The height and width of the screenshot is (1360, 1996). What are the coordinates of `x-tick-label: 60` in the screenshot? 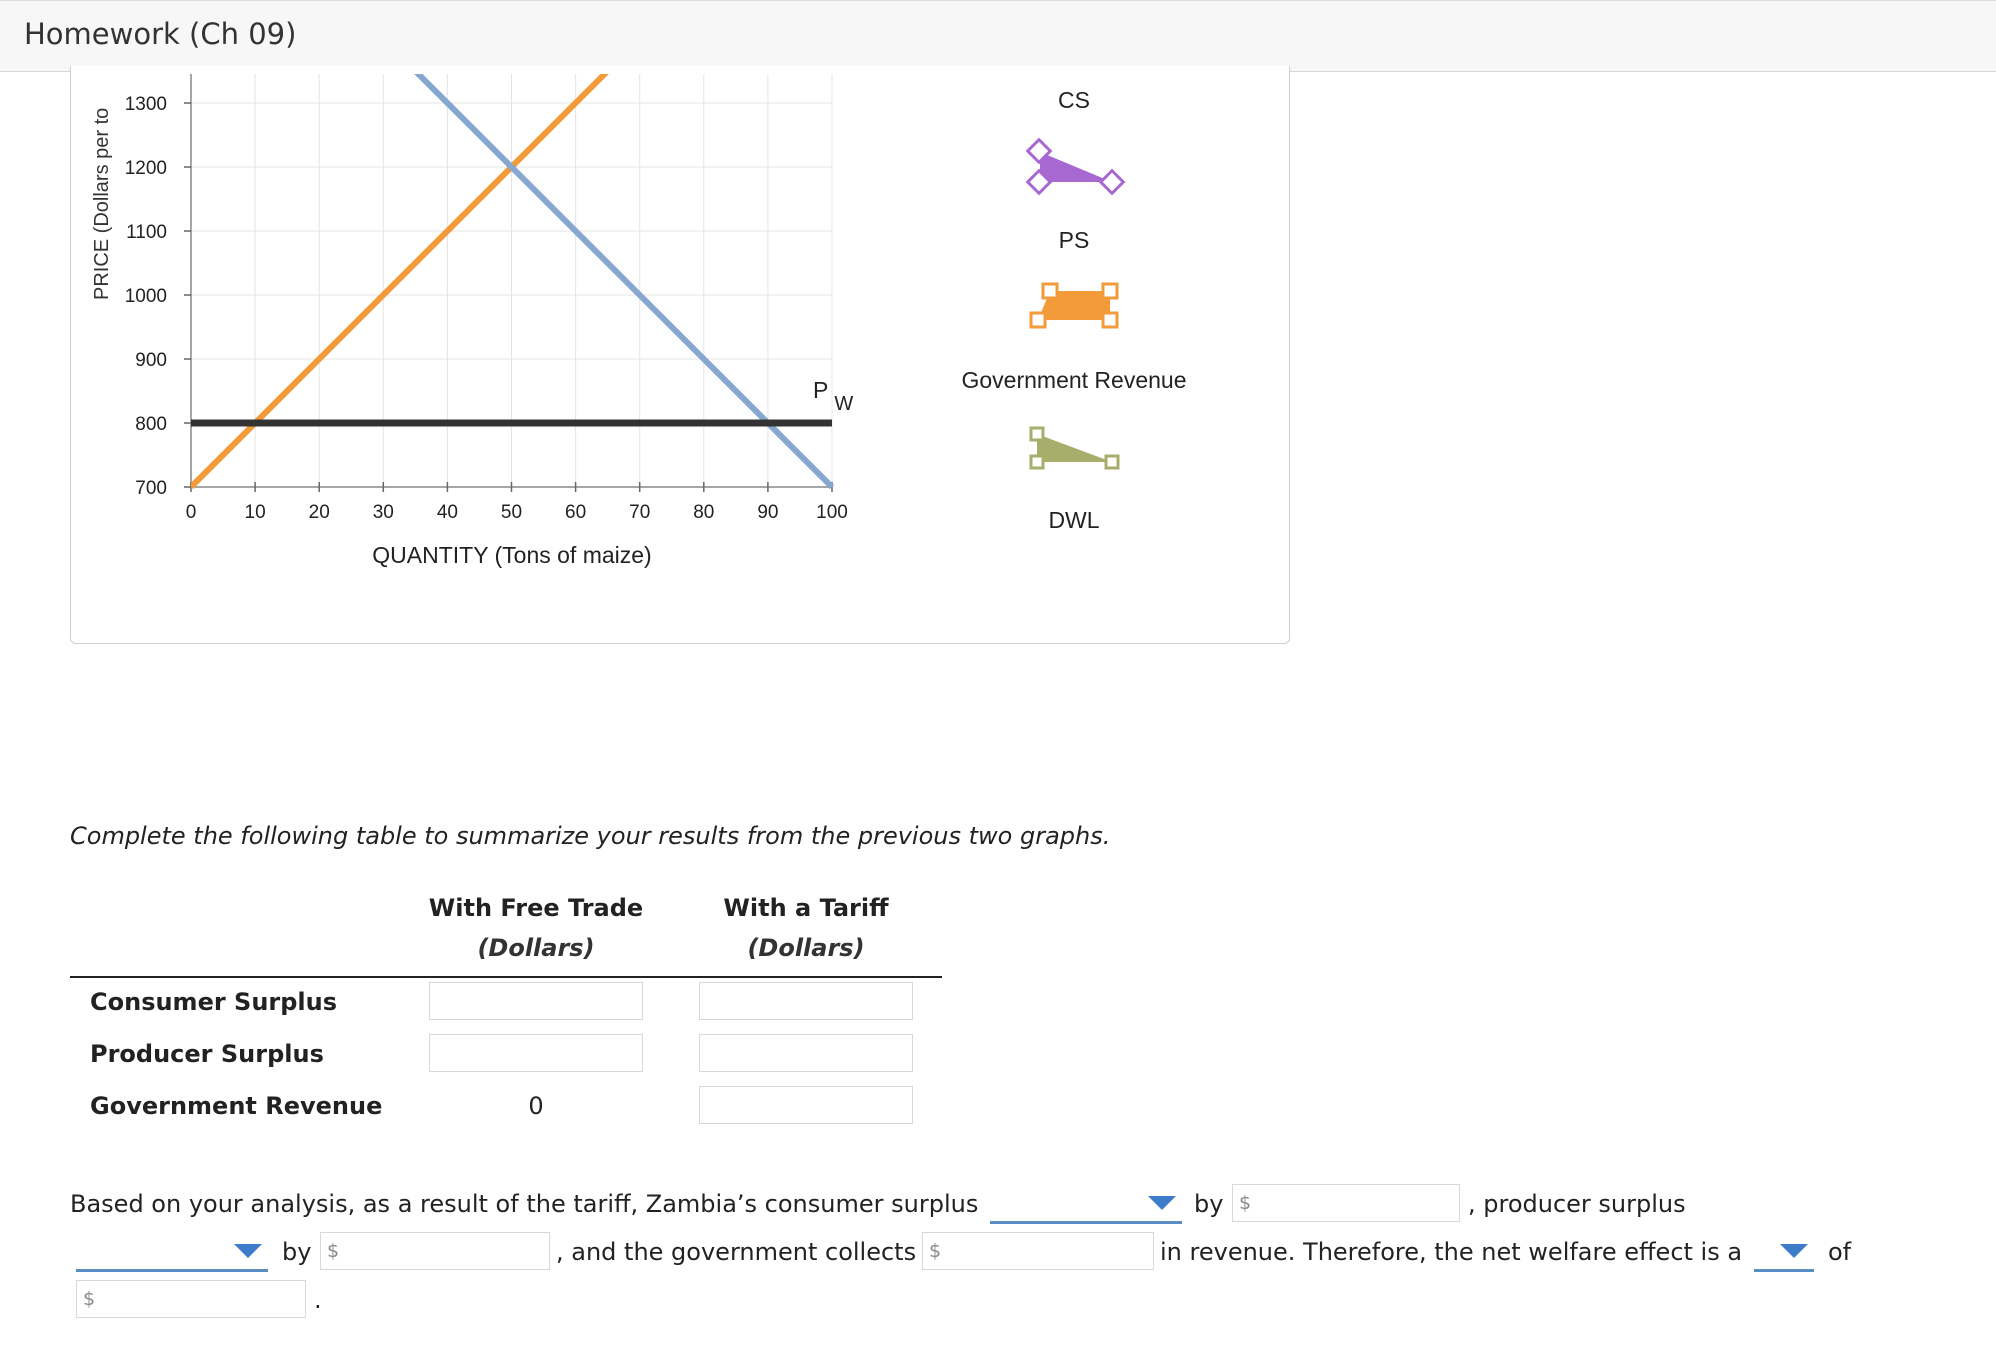 It's located at (575, 512).